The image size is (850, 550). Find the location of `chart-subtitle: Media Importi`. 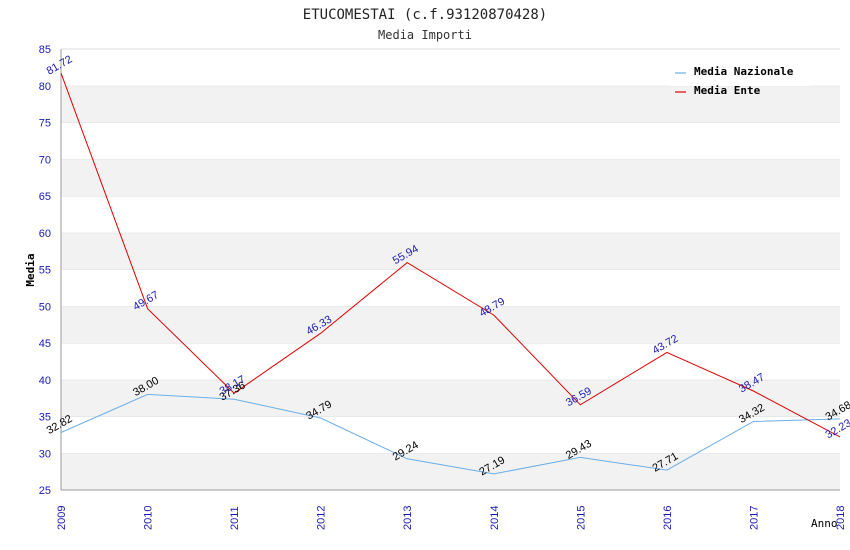

chart-subtitle: Media Importi is located at coordinates (425, 35).